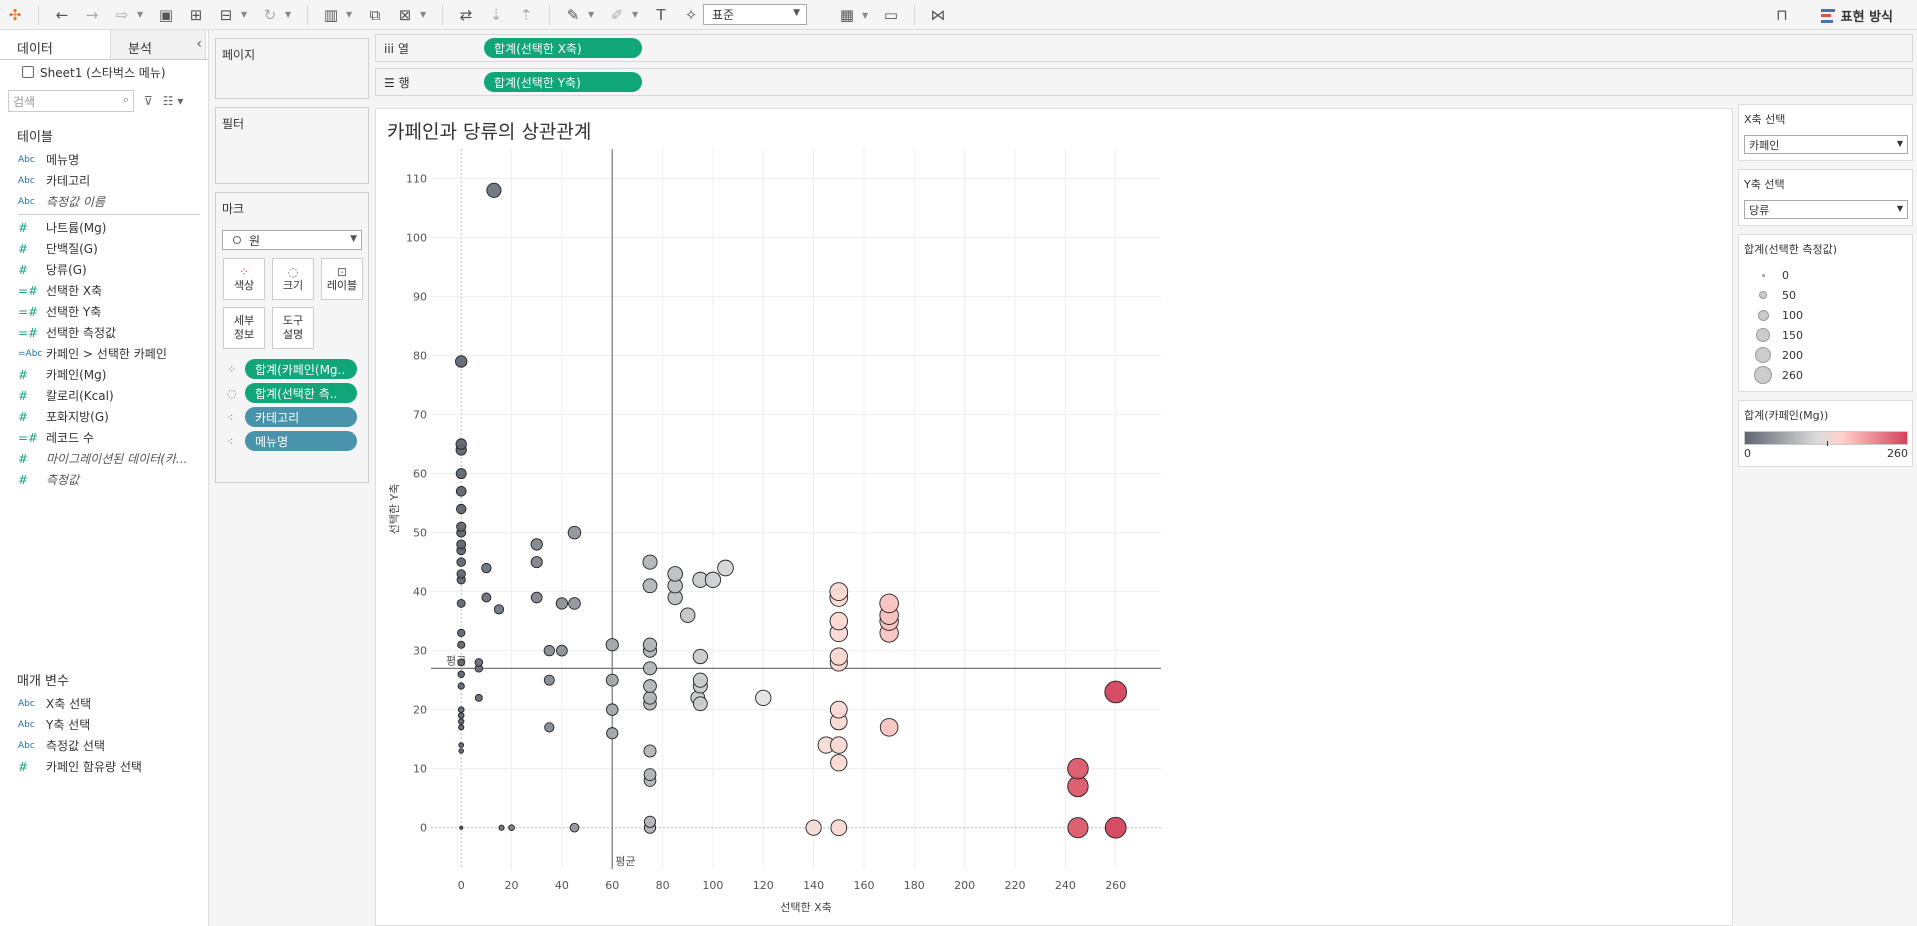 This screenshot has width=1917, height=926. Describe the element at coordinates (292, 405) in the screenshot. I see `mark-pills: ⁘ 합계(카페인(Mg.. ◌ 합계(선택한 측.. ⁖ 카테고리 ⁖ 메뉴명` at that location.